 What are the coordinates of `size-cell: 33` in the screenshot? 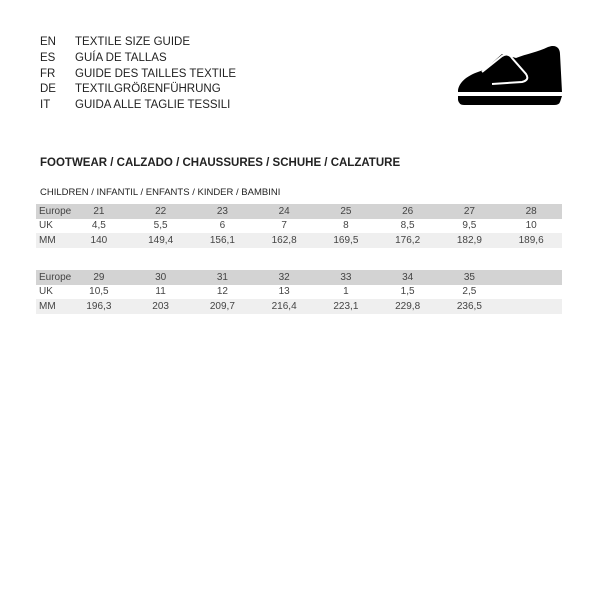 It's located at (346, 277).